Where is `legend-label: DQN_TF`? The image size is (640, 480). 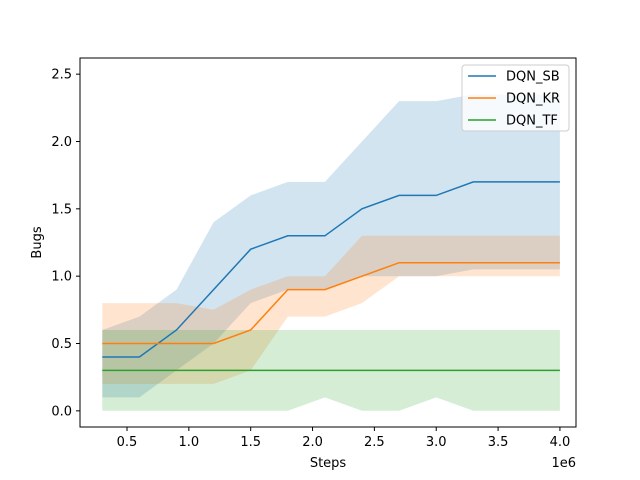
legend-label: DQN_TF is located at coordinates (532, 121).